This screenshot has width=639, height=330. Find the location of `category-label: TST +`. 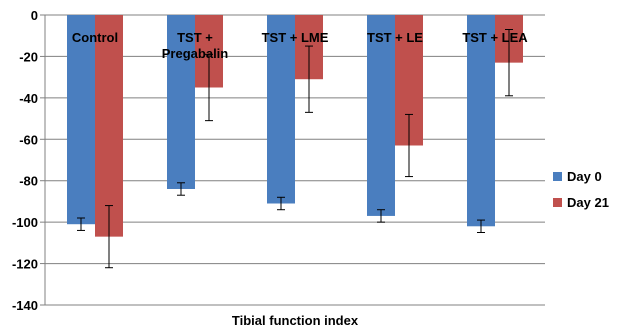

category-label: TST + is located at coordinates (195, 37).